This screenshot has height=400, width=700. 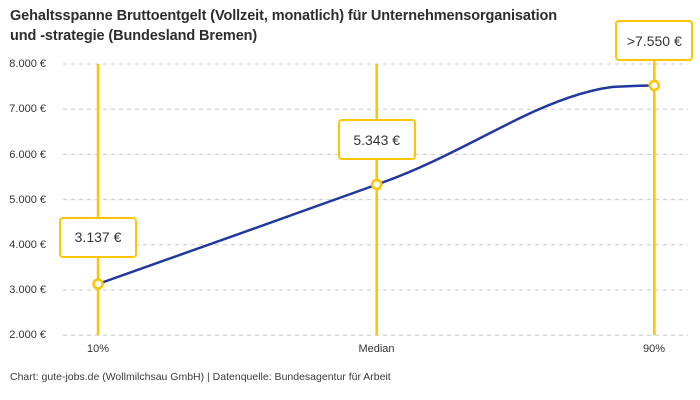 What do you see at coordinates (98, 237) in the screenshot?
I see `annotation-10th-percentile: 3.137 €` at bounding box center [98, 237].